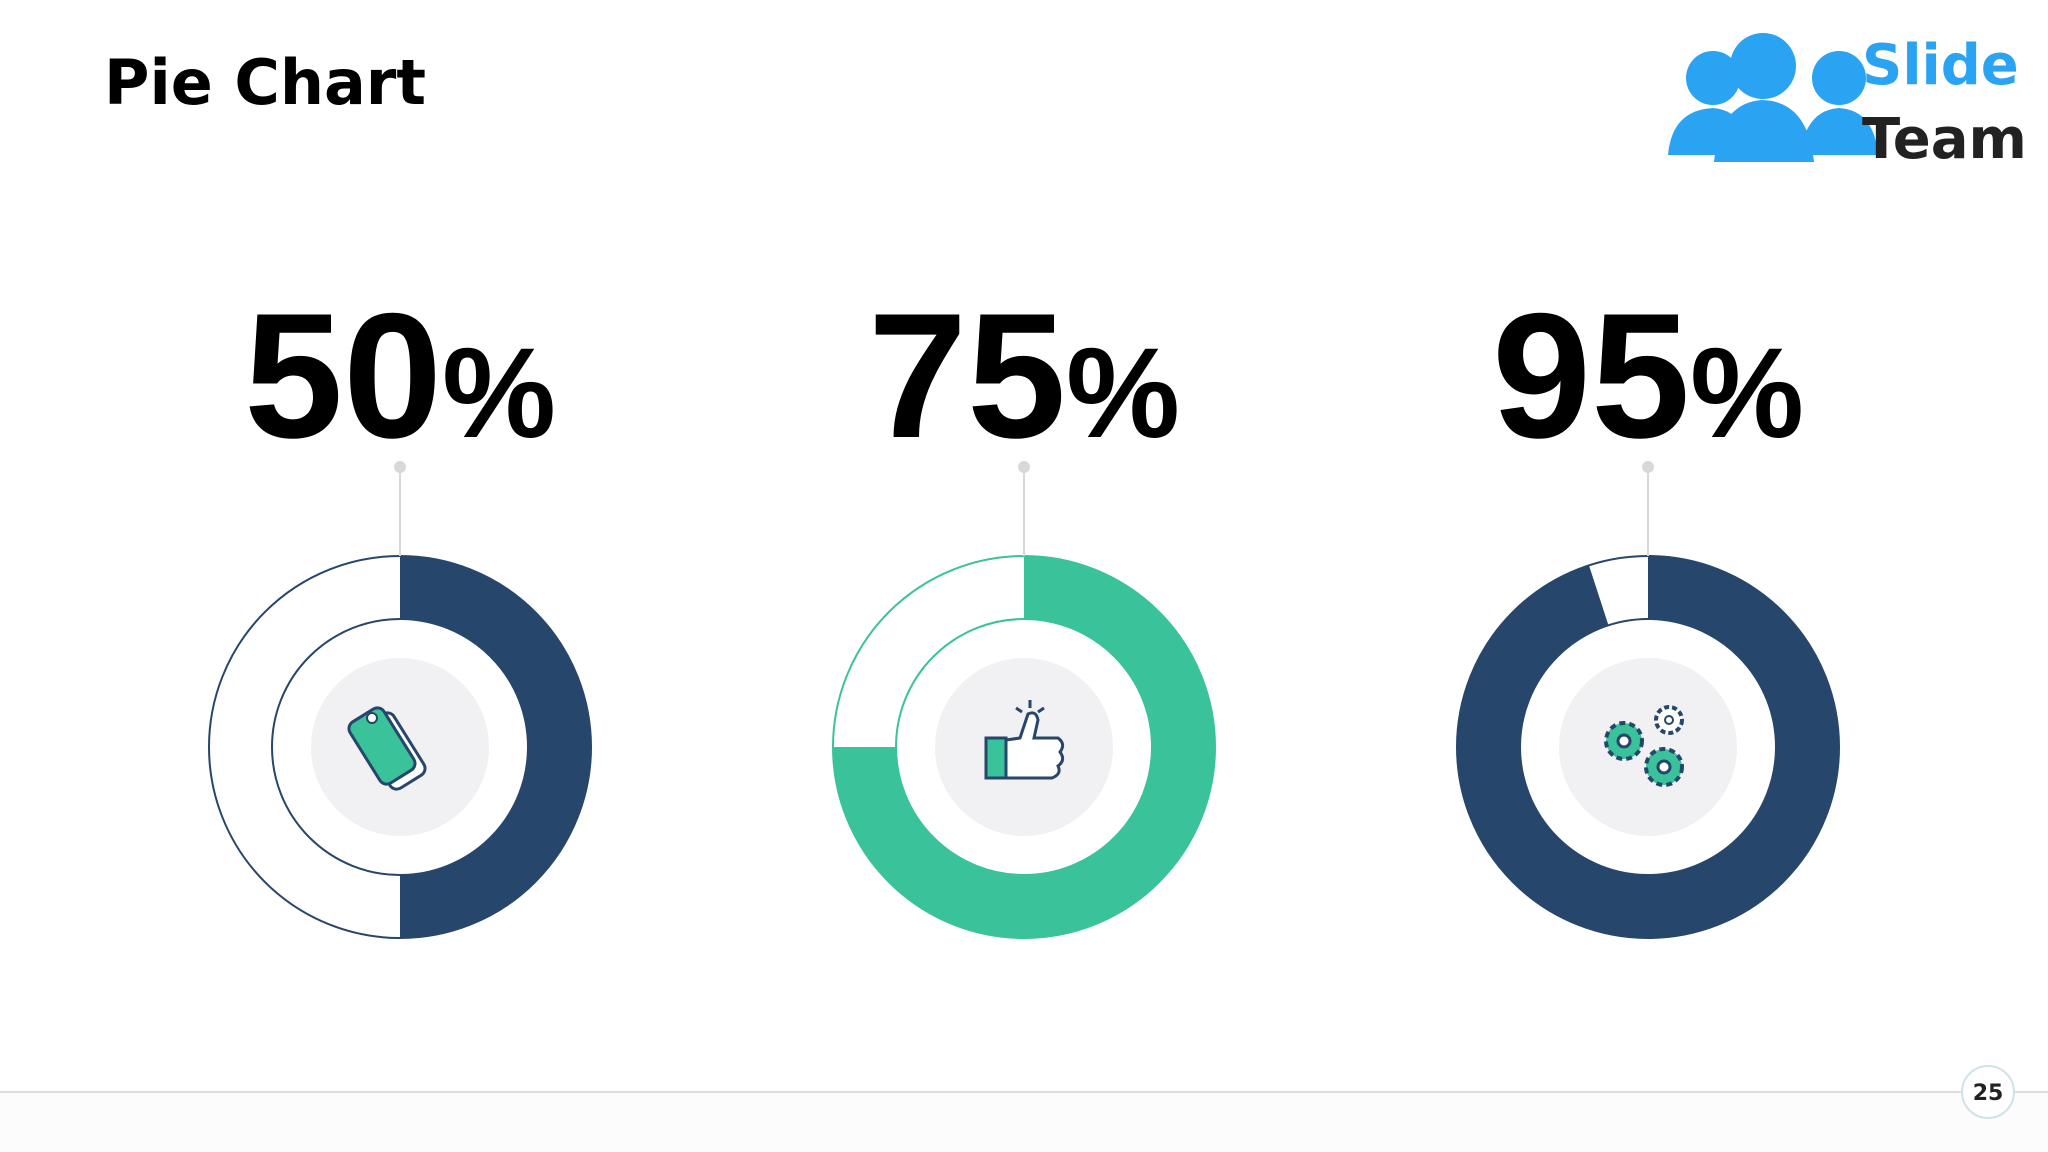 This screenshot has height=1152, width=2048. Describe the element at coordinates (1024, 375) in the screenshot. I see `value-label: 75%` at that location.